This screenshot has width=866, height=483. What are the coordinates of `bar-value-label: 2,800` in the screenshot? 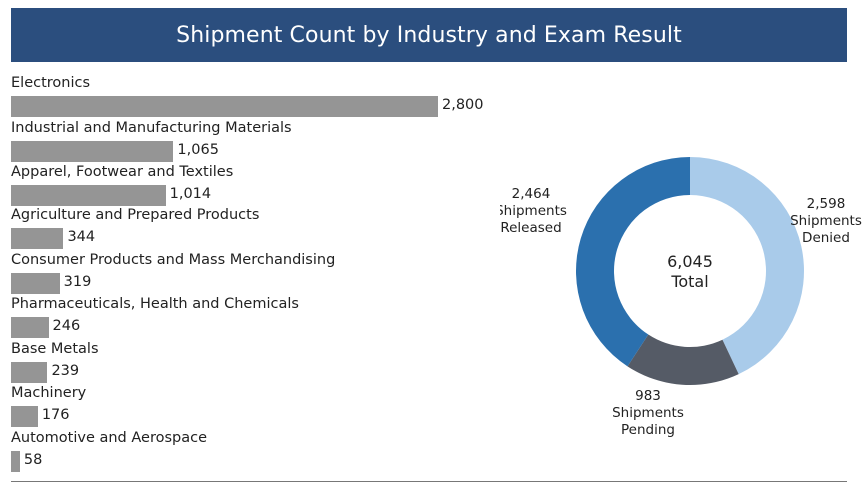 It's located at (463, 105).